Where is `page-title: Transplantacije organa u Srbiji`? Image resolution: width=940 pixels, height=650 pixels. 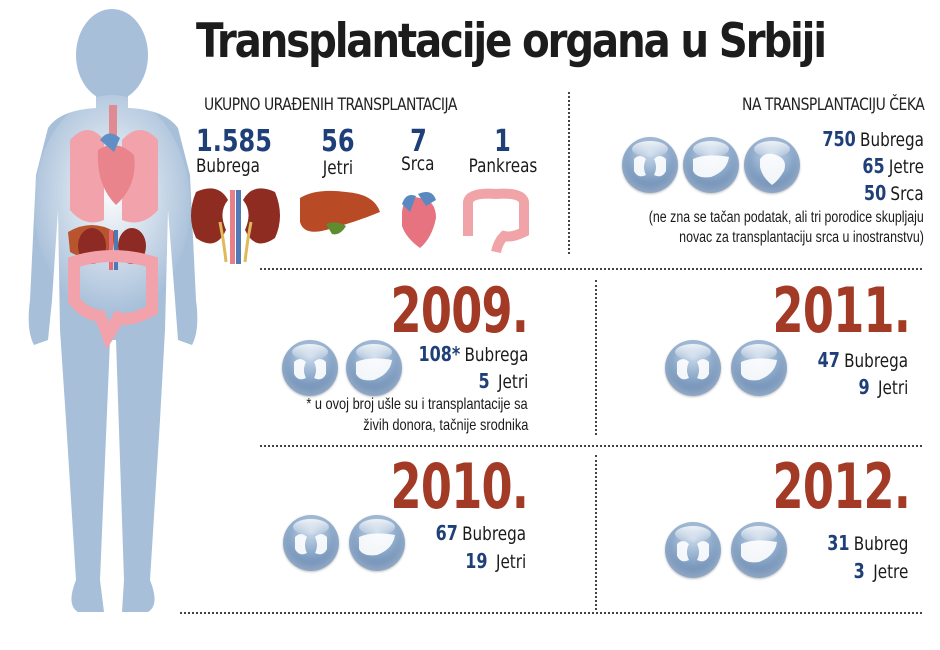
page-title: Transplantacije organa u Srbiji is located at coordinates (511, 41).